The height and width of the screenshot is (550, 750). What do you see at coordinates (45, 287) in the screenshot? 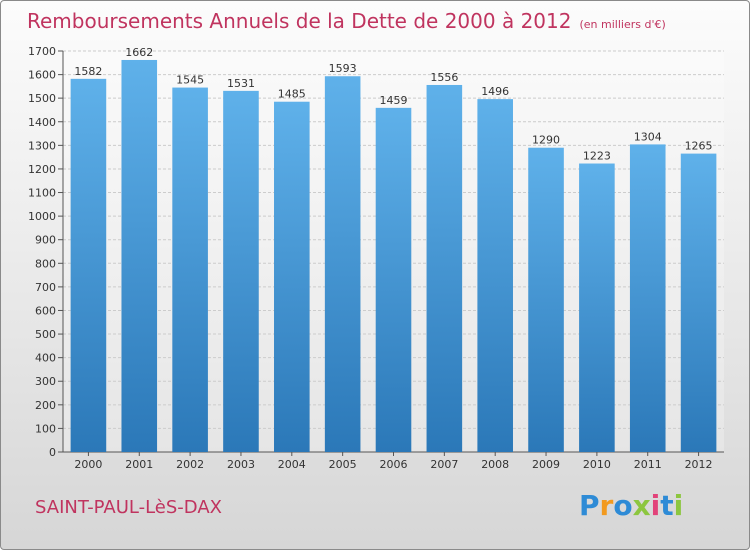
I see `y-tick-label: 700` at bounding box center [45, 287].